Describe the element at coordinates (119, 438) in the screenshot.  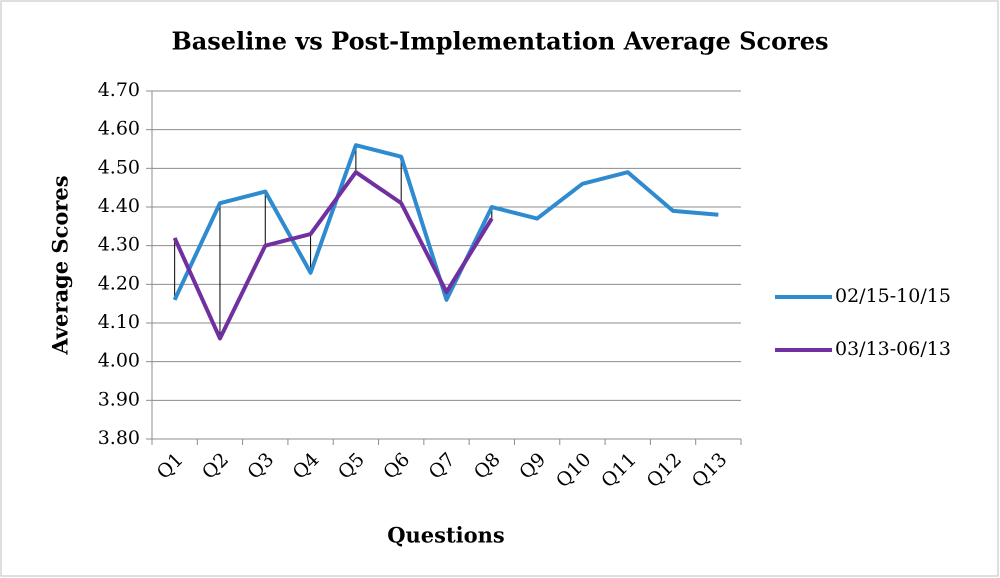
I see `y-tick-label: 3.80` at that location.